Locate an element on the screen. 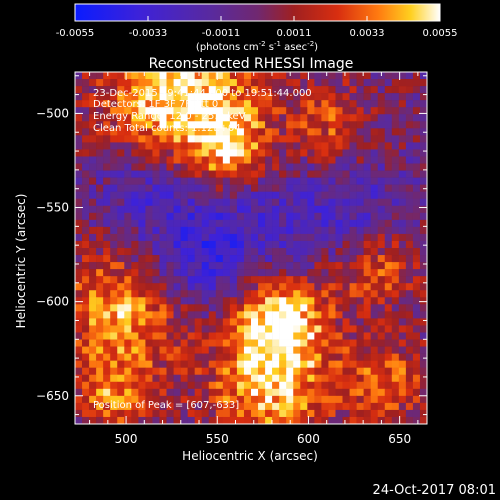 Image resolution: width=500 pixels, height=500 pixels. x-axis-label: Heliocentric X (arcsec) is located at coordinates (250, 456).